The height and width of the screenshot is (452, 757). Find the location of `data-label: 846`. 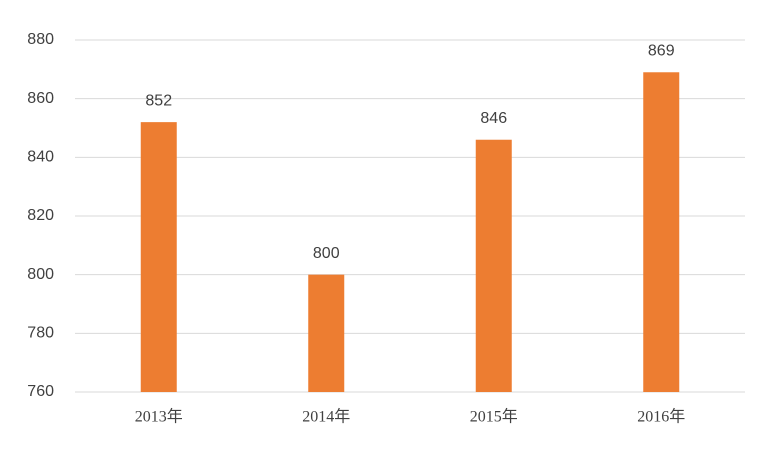

data-label: 846 is located at coordinates (493, 118).